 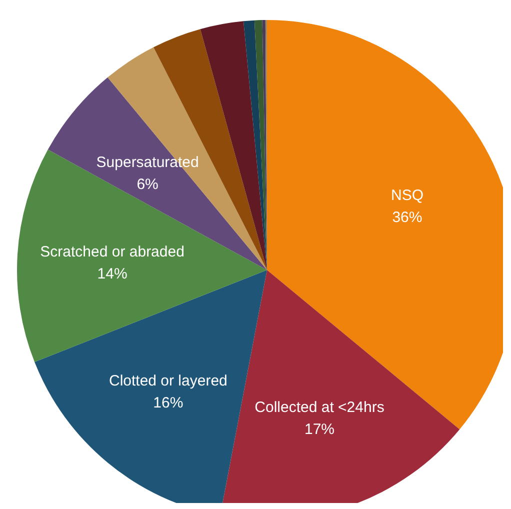 What do you see at coordinates (147, 163) in the screenshot?
I see `slice-label: Supersaturated` at bounding box center [147, 163].